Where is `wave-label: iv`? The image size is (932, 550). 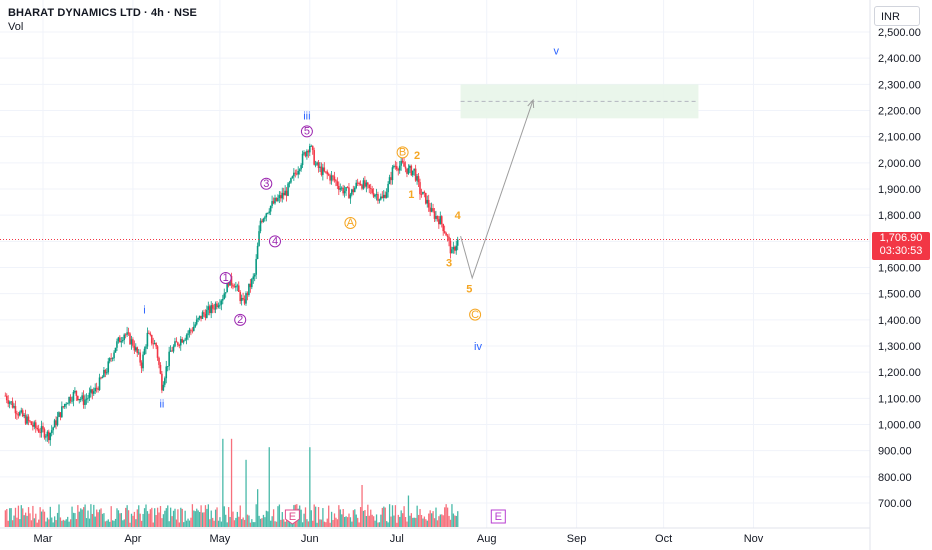
wave-label: iv is located at coordinates (478, 347).